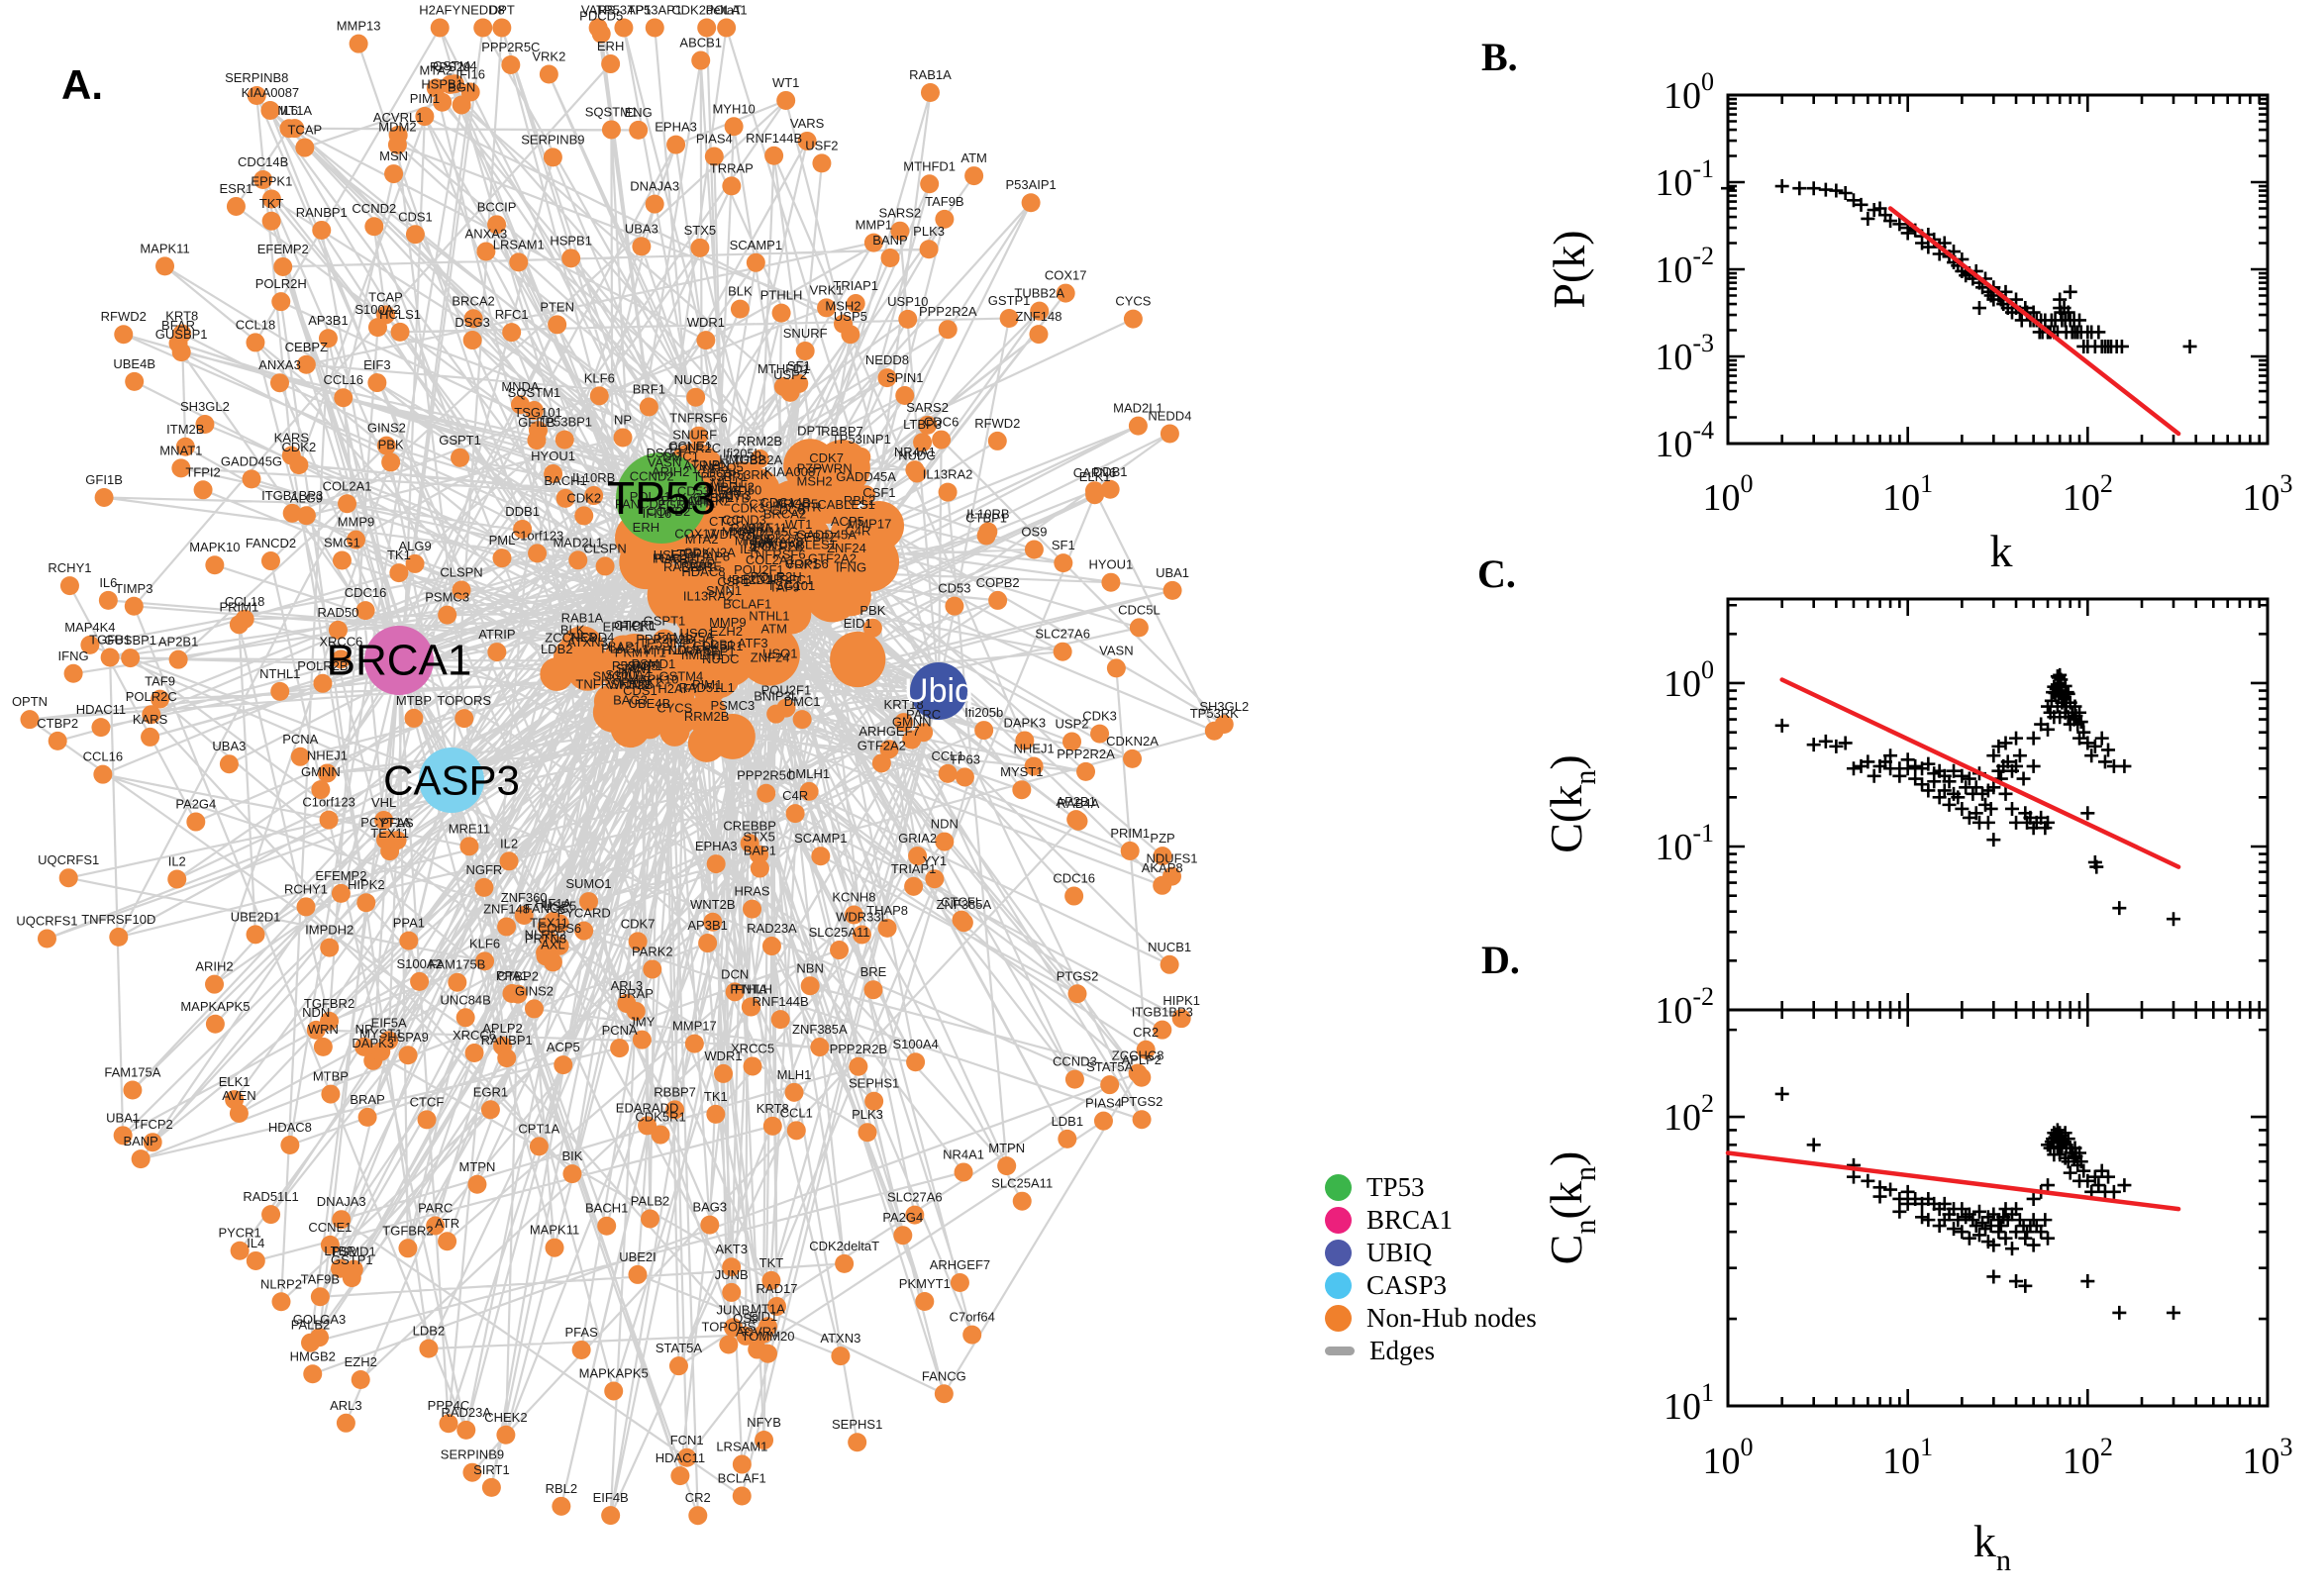 The height and width of the screenshot is (1596, 2323). What do you see at coordinates (572, 1155) in the screenshot?
I see `network-node-label: BIK` at bounding box center [572, 1155].